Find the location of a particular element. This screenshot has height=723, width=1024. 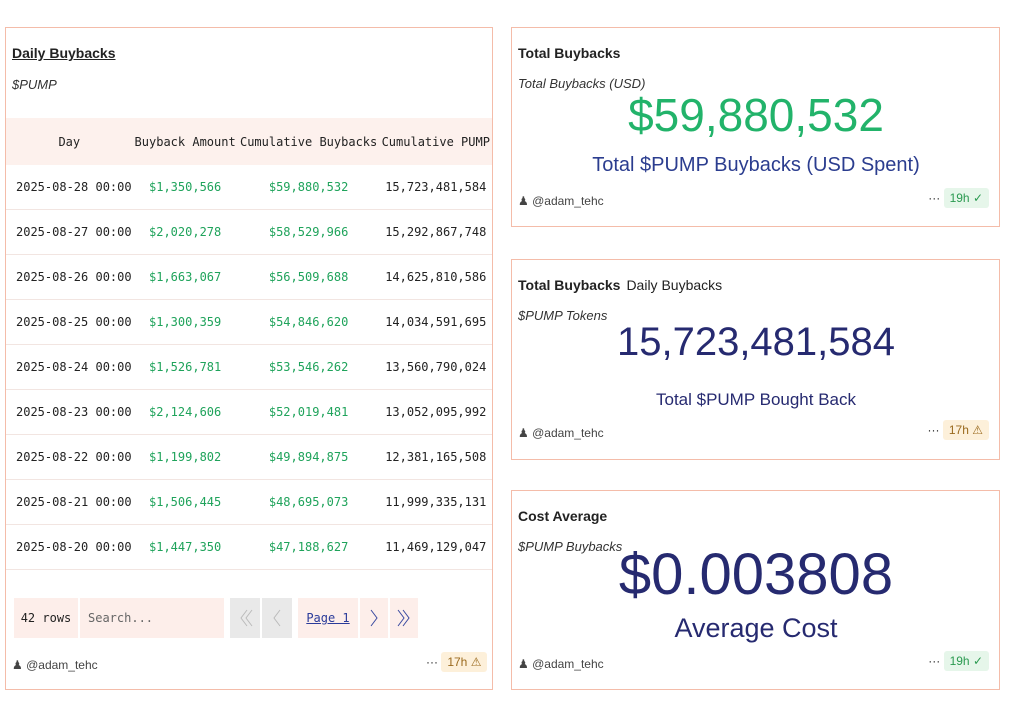

table-cell: $56,509,688 is located at coordinates (308, 277).